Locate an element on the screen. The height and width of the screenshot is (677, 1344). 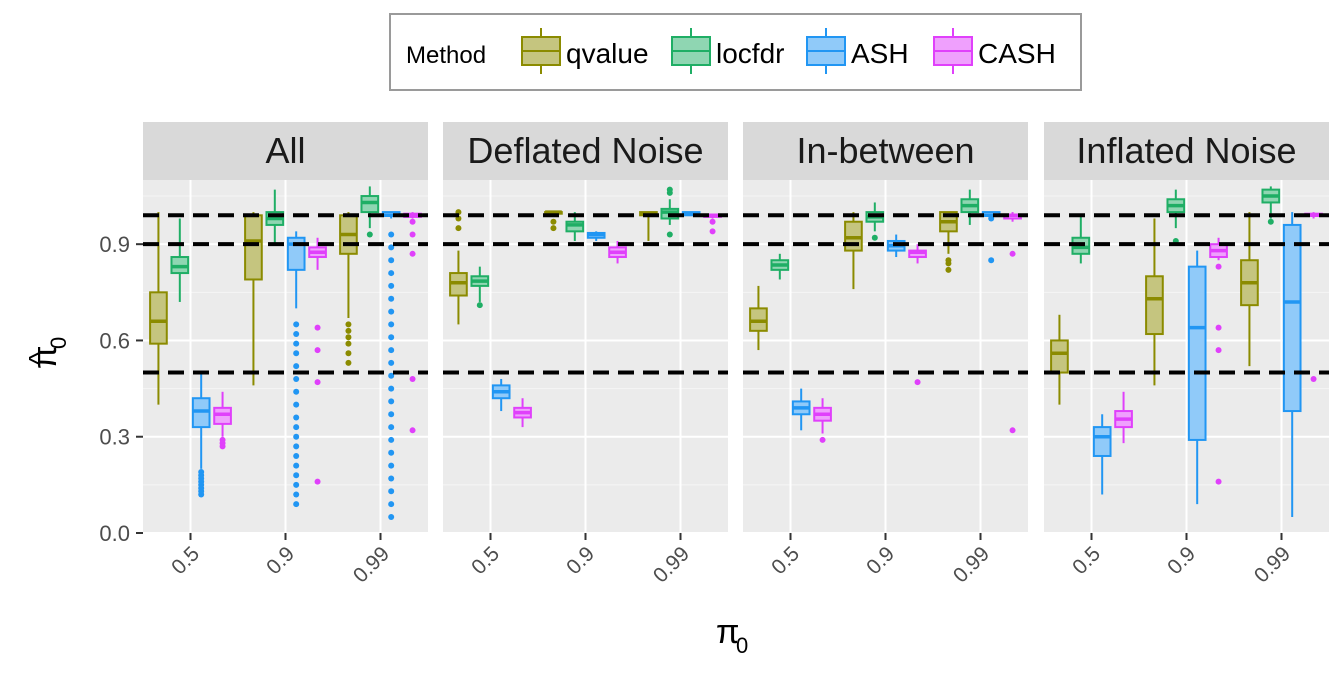
facet-panel-2: In-between 0.5 0.9 0.99 is located at coordinates (885, 354).